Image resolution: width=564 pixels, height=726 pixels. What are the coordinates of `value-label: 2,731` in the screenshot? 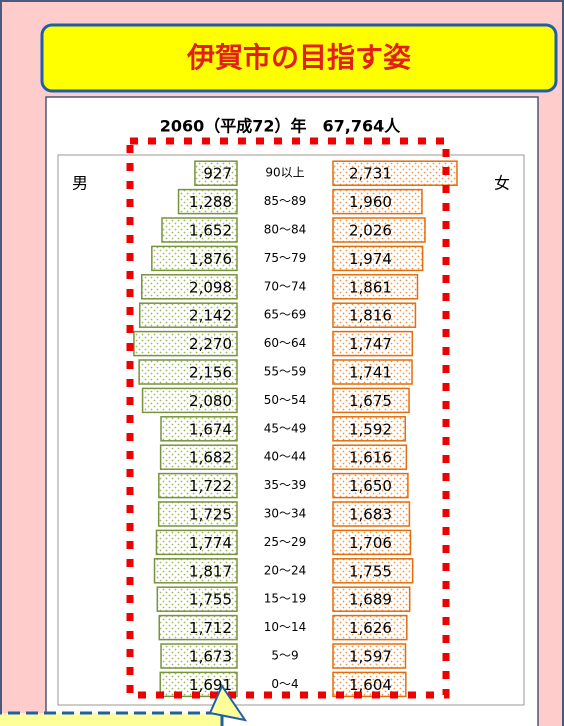 It's located at (370, 174).